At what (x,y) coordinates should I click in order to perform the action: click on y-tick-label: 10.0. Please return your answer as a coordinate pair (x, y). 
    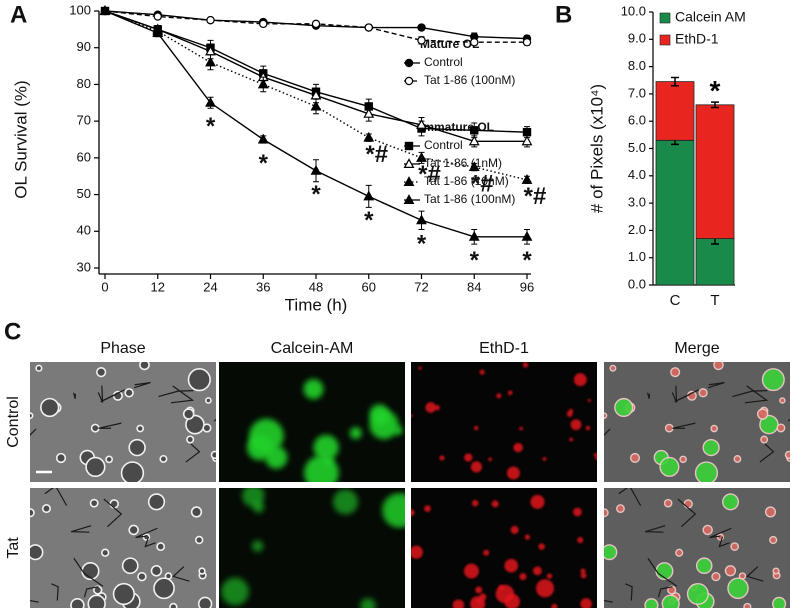
    Looking at the image, I should click on (633, 10).